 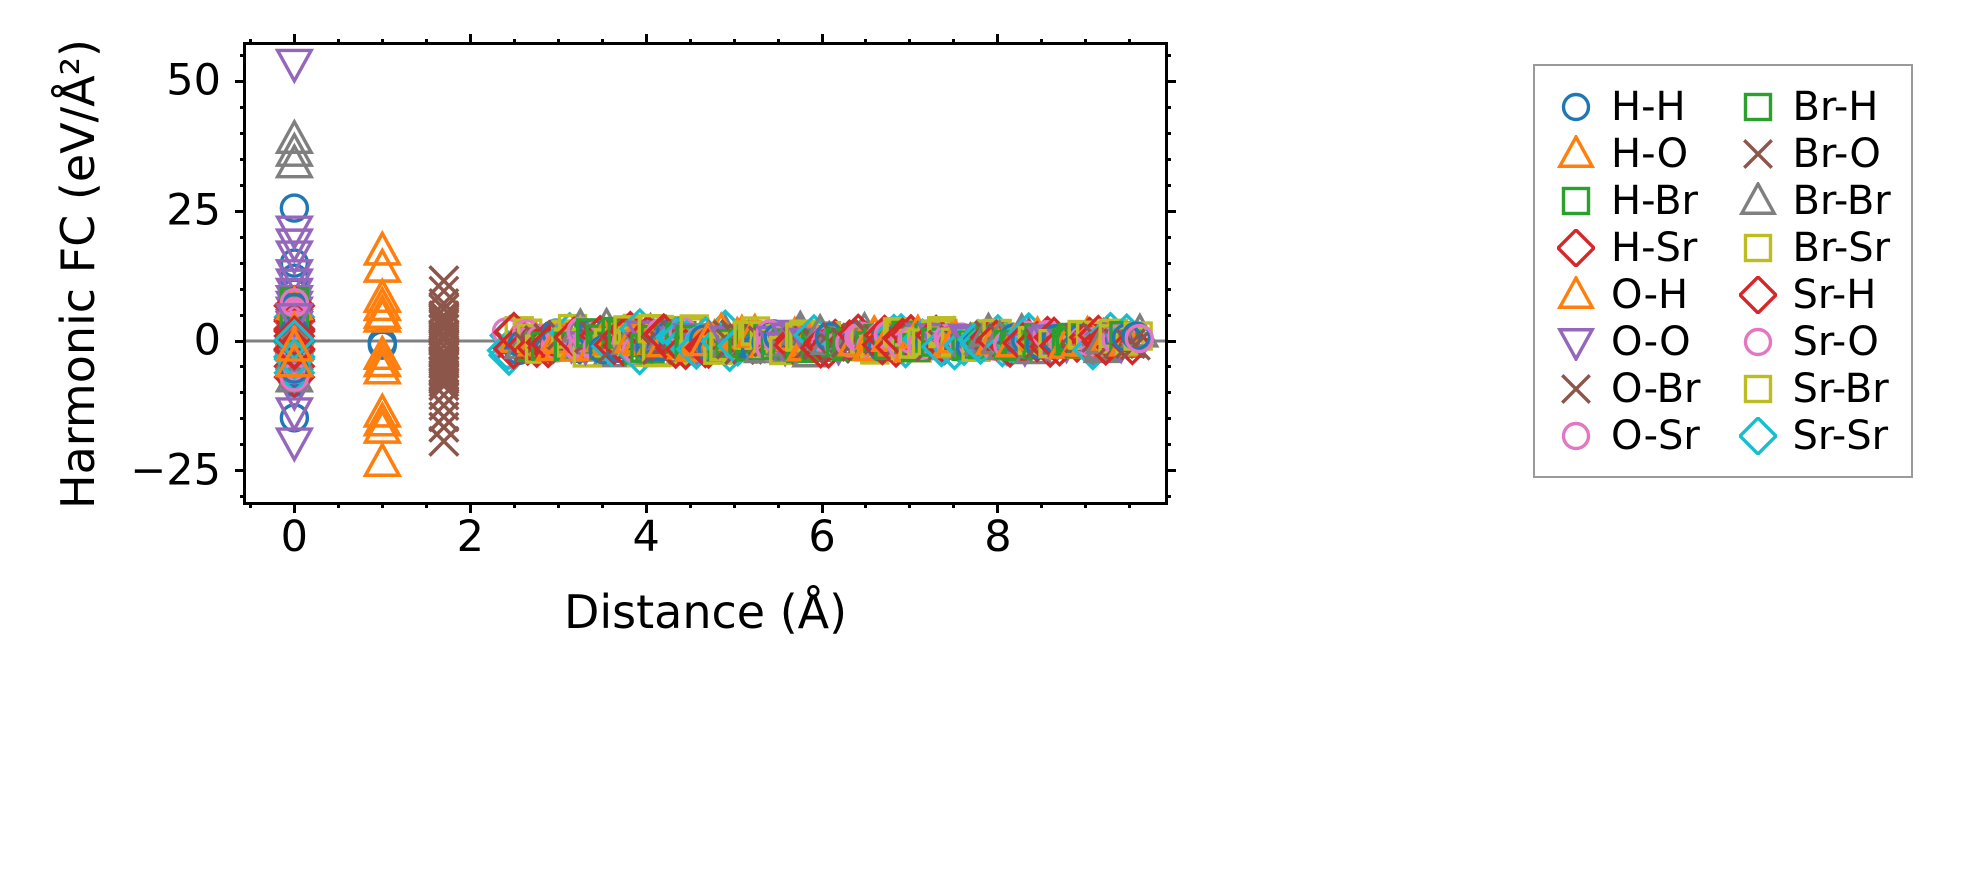 What do you see at coordinates (998, 537) in the screenshot?
I see `x-tick-label: 8` at bounding box center [998, 537].